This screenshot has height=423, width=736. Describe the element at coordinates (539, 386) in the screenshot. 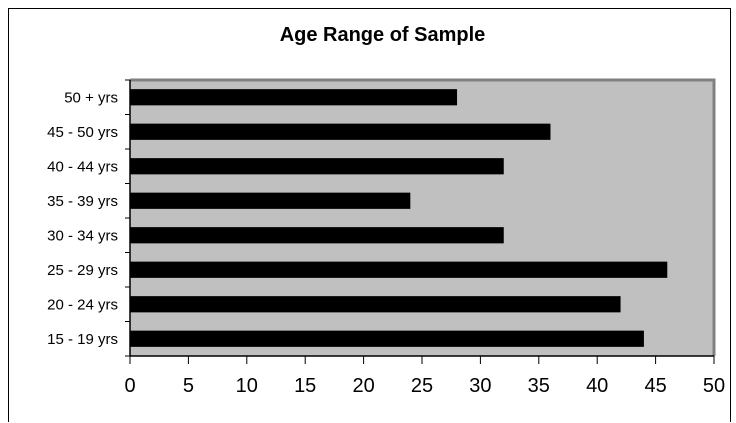

I see `x-tick-label: 35` at that location.